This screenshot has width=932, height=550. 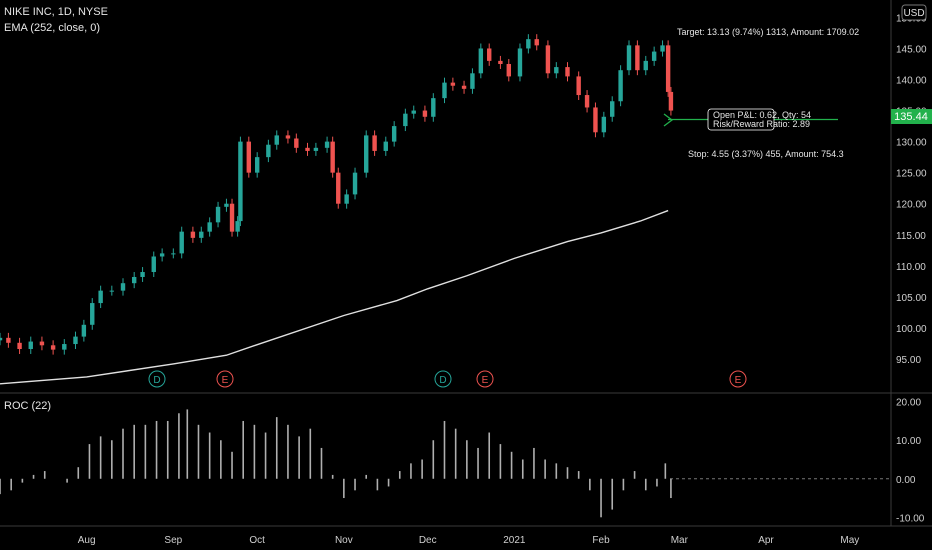 What do you see at coordinates (28, 406) in the screenshot?
I see `roc-indicator-label: ROC (22)` at bounding box center [28, 406].